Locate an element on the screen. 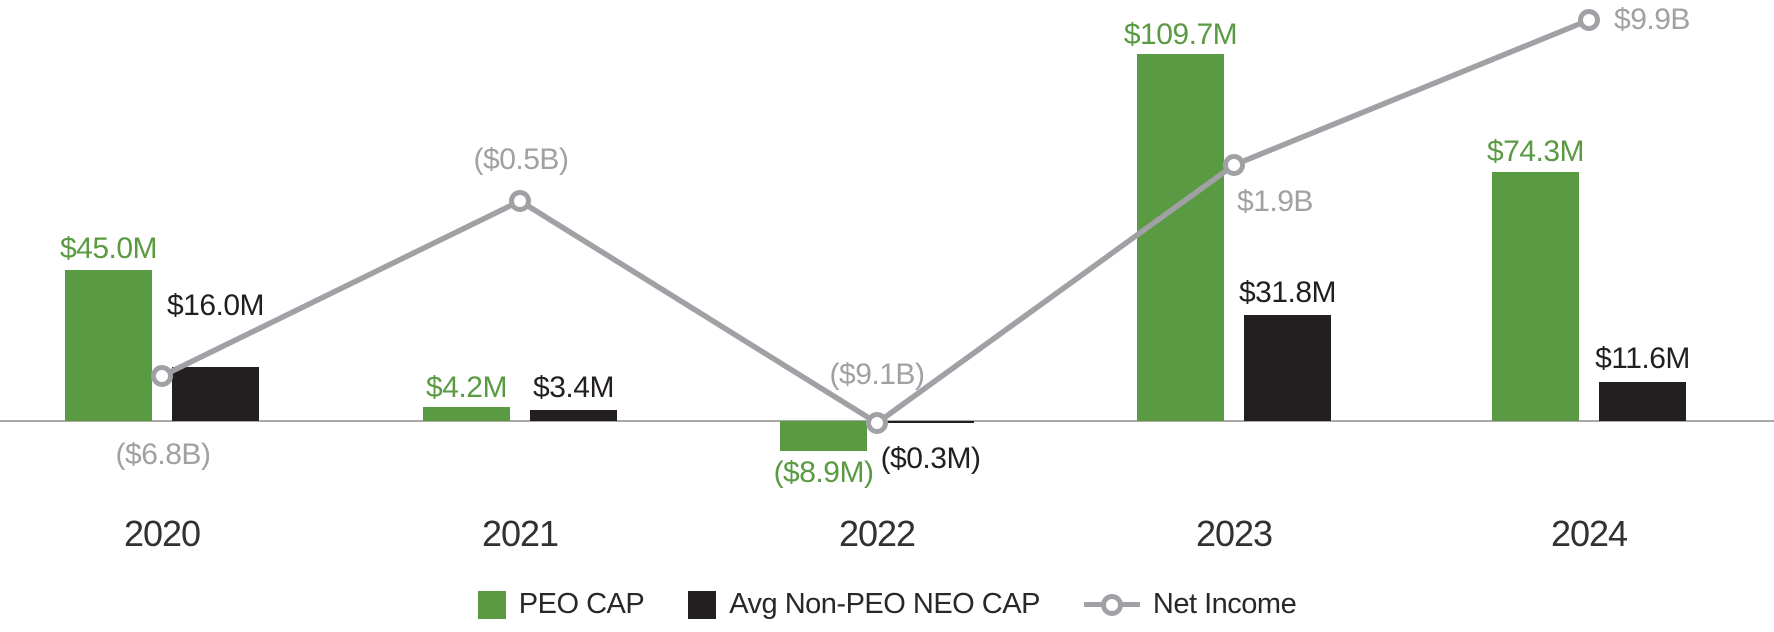 This screenshot has height=632, width=1774. legend-label-peo-cap: PEO CAP is located at coordinates (581, 604).